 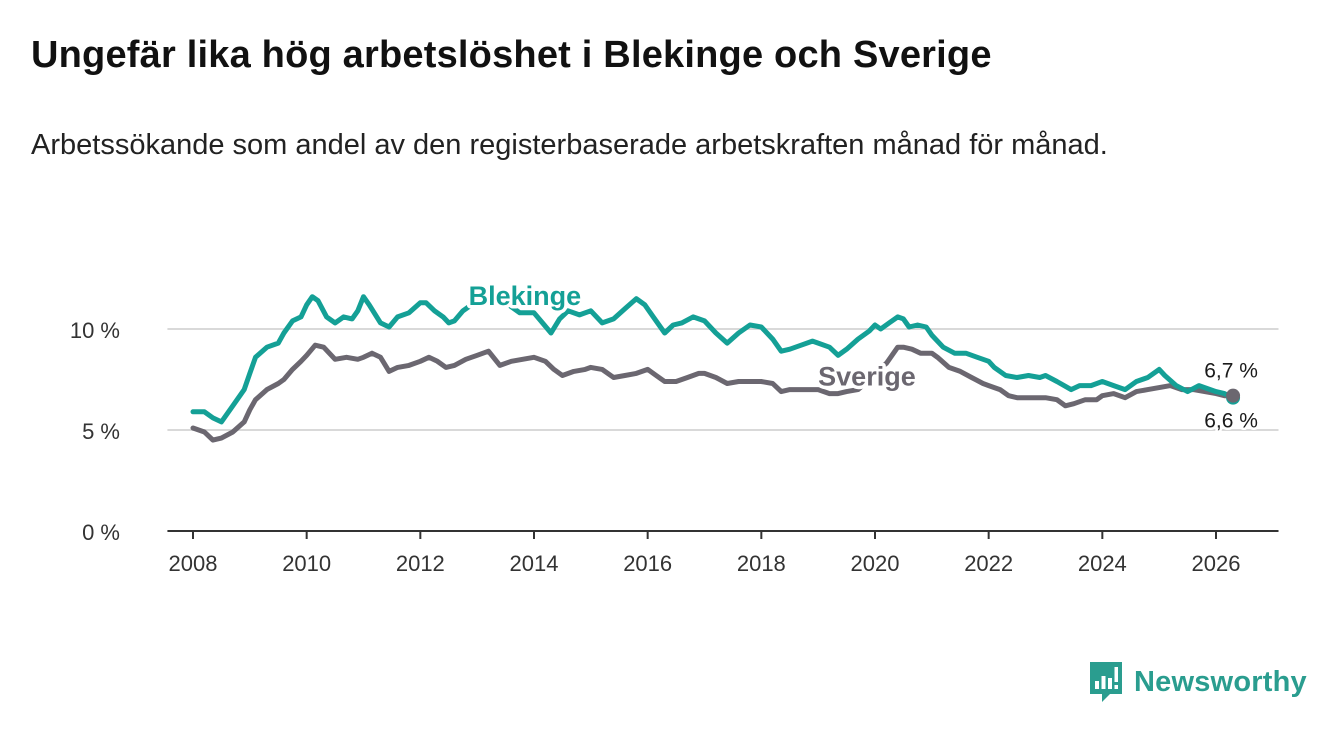 What do you see at coordinates (420, 563) in the screenshot?
I see `x-tick-label: 2012` at bounding box center [420, 563].